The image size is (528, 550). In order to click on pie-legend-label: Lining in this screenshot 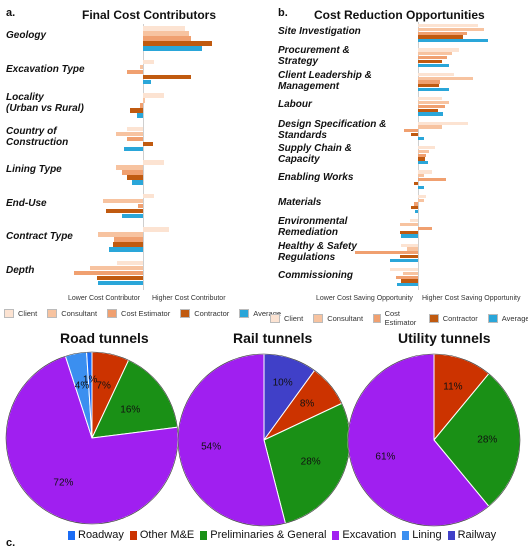, I will do `click(427, 535)`.